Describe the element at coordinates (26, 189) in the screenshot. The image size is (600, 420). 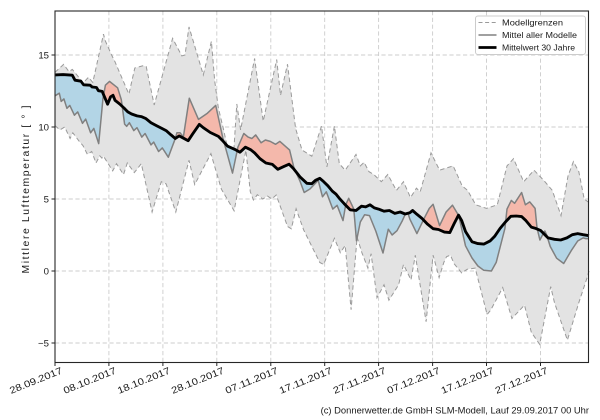
I see `svg-text: Mittlere Lufttemperatur [ ° ]` at that location.